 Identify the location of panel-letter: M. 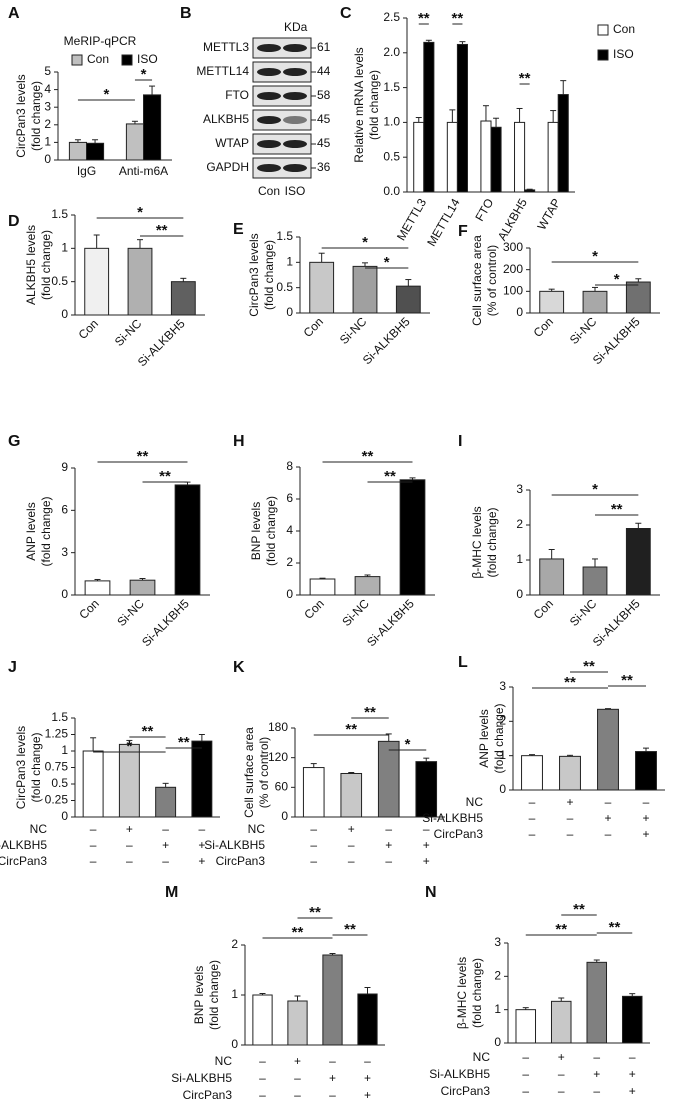
(171, 892).